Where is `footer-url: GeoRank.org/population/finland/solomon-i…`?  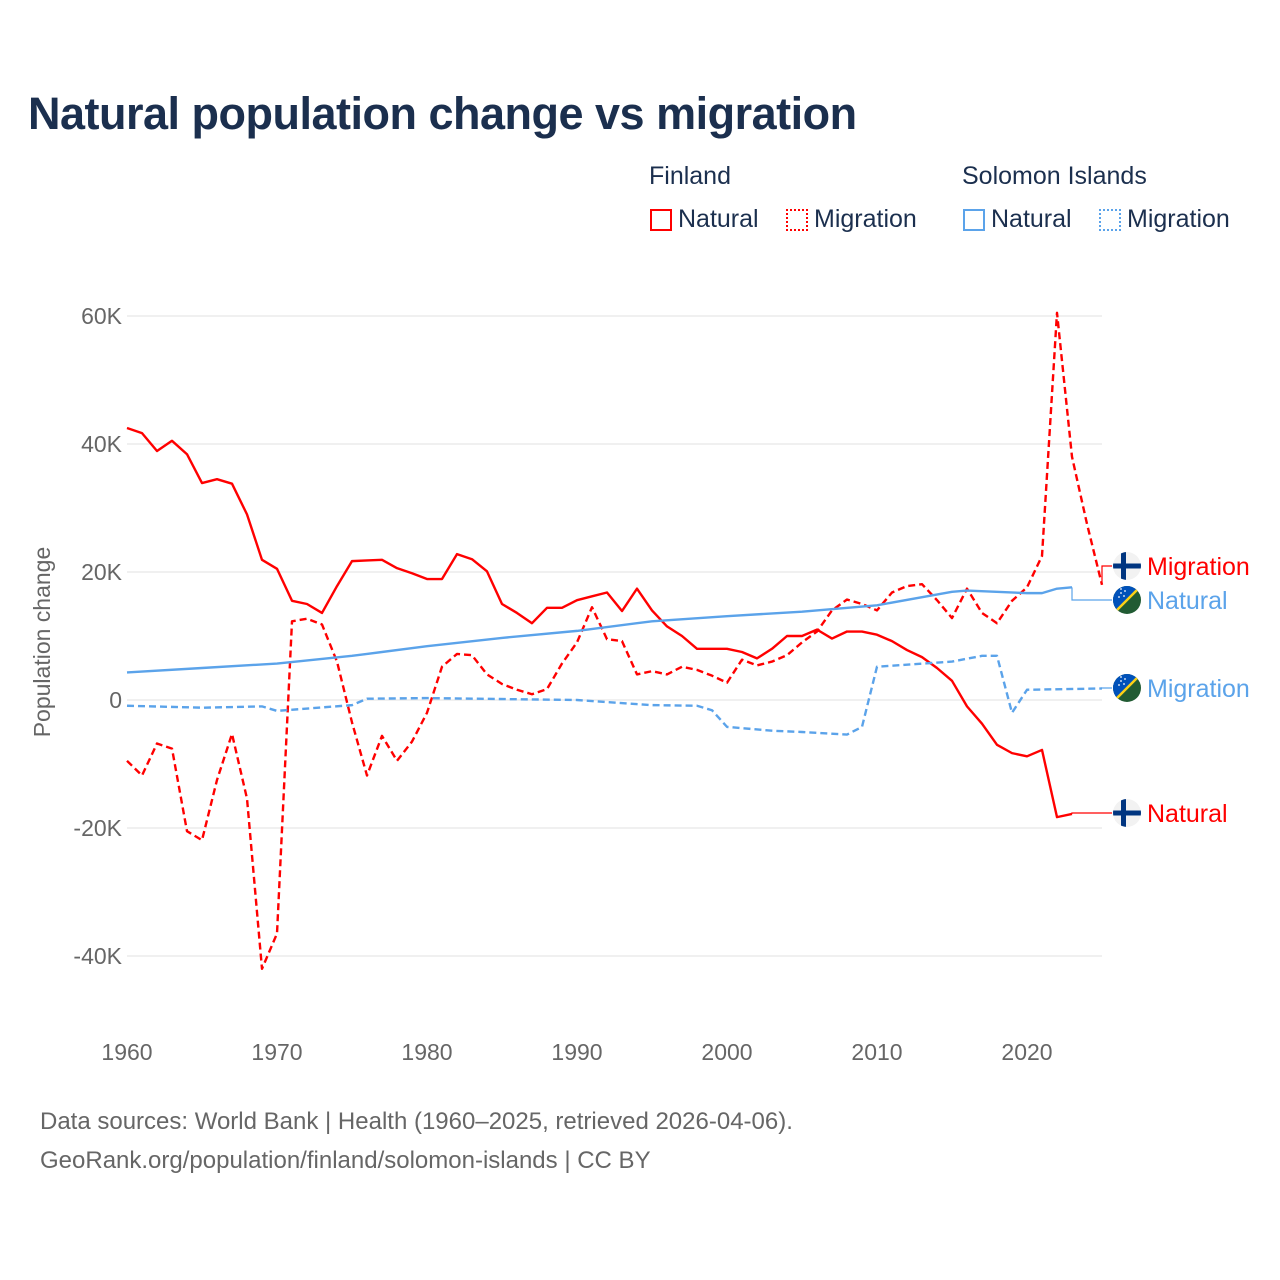
footer-url: GeoRank.org/population/finland/solomon-i… is located at coordinates (345, 1160).